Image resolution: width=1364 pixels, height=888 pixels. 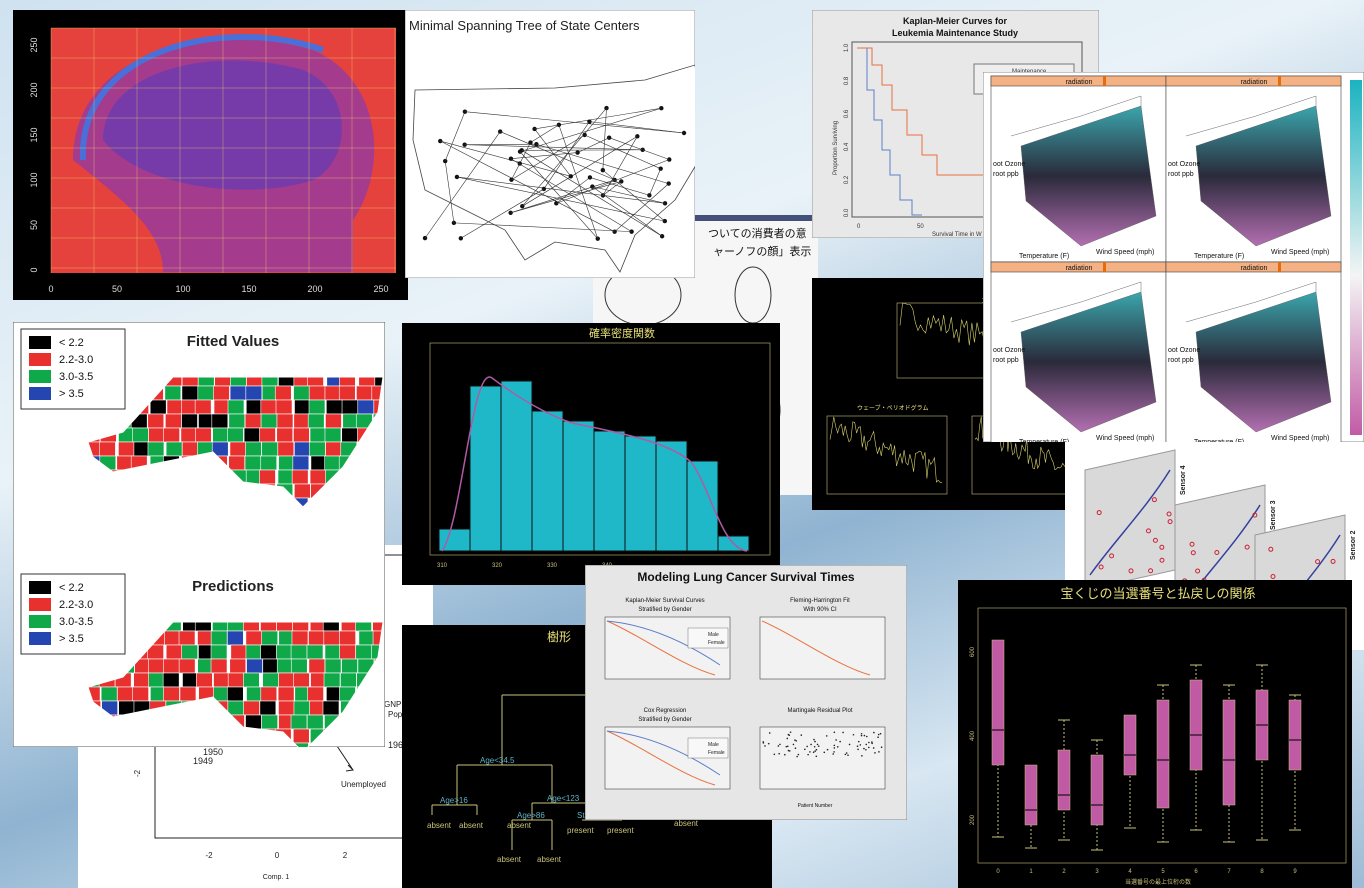 What do you see at coordinates (664, 601) in the screenshot?
I see `label: Kaplan-Meier Survival Curves` at bounding box center [664, 601].